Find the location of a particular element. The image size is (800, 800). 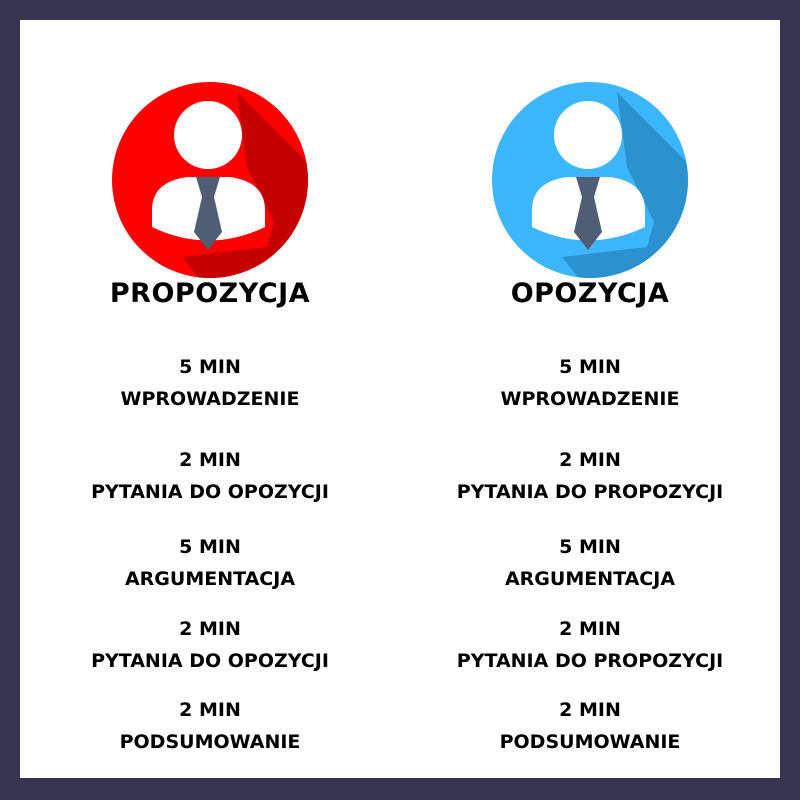

team-title: PROPOZYCJA is located at coordinates (210, 293).